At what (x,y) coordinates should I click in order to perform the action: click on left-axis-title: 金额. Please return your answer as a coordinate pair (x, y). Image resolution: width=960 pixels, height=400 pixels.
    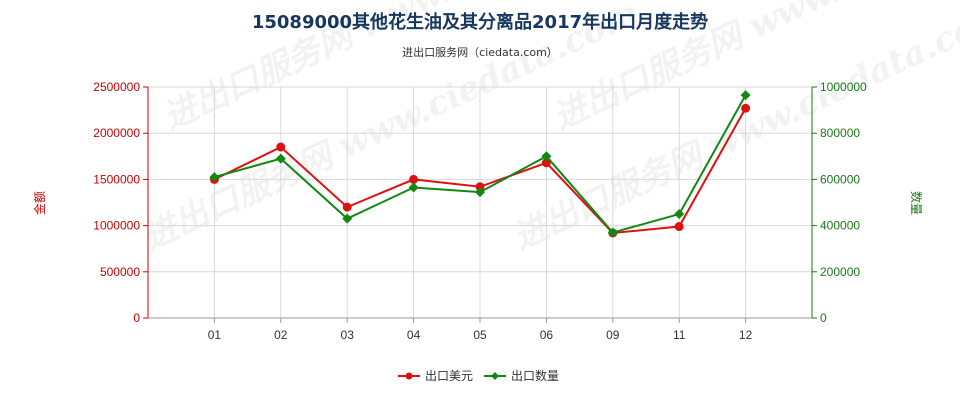
    Looking at the image, I should click on (39, 203).